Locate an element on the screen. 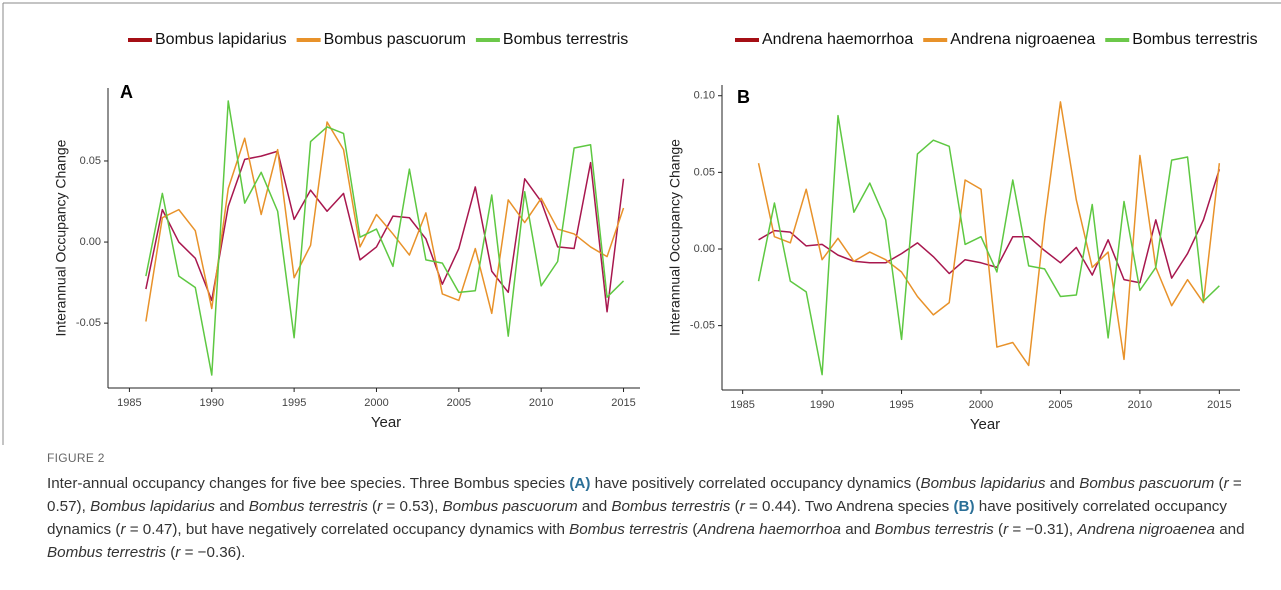 The image size is (1281, 590). figure-label: FIGURE 2 is located at coordinates (76, 458).